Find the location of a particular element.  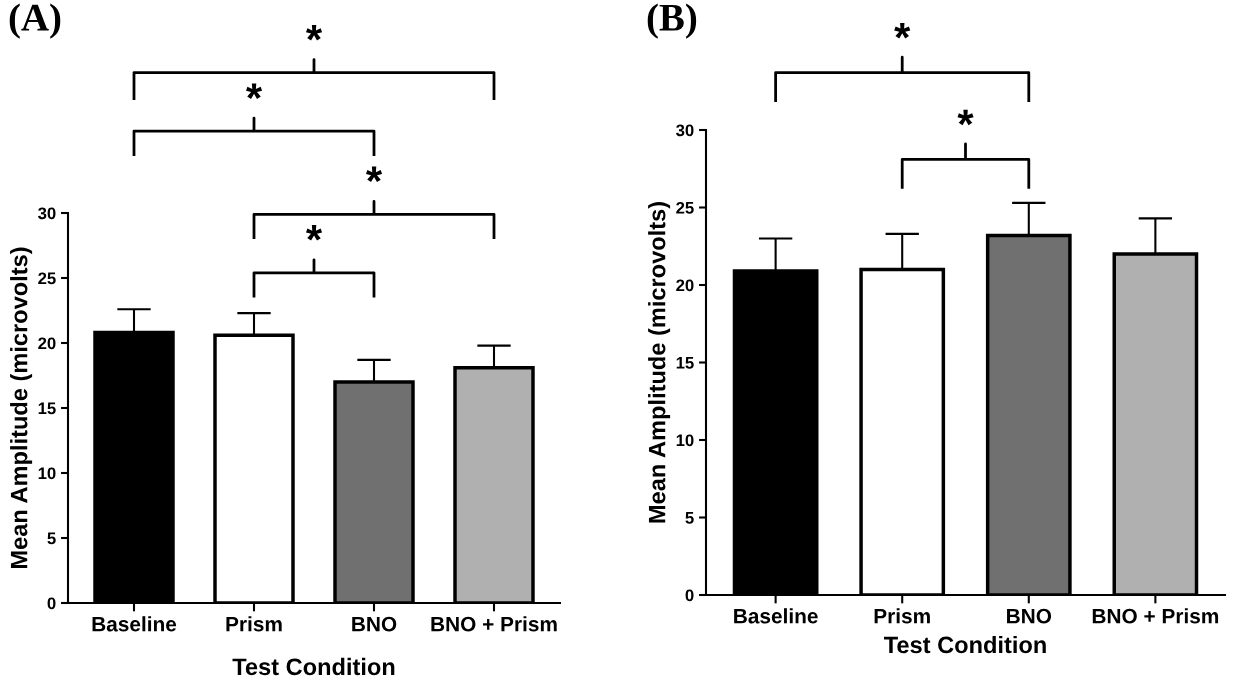

chart-title: (B) is located at coordinates (672, 21).